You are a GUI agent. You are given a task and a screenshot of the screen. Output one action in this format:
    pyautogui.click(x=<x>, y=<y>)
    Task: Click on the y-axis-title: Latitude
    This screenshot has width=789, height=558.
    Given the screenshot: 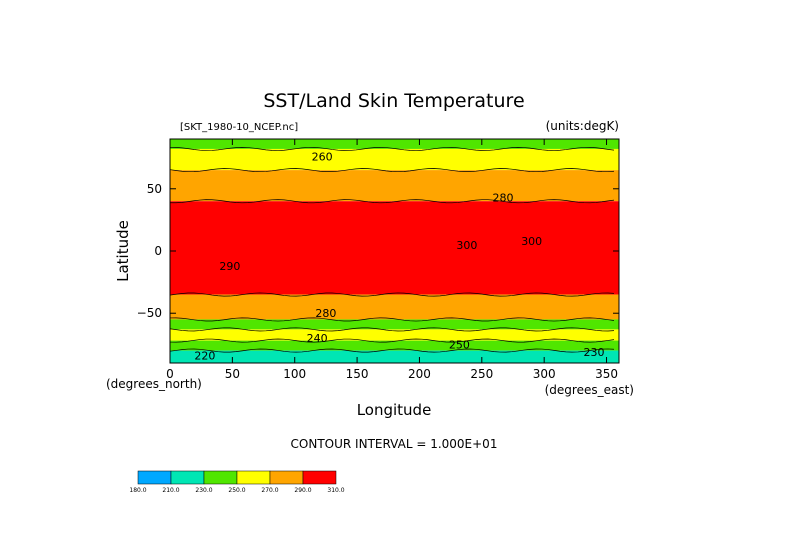 What is the action you would take?
    pyautogui.click(x=123, y=251)
    